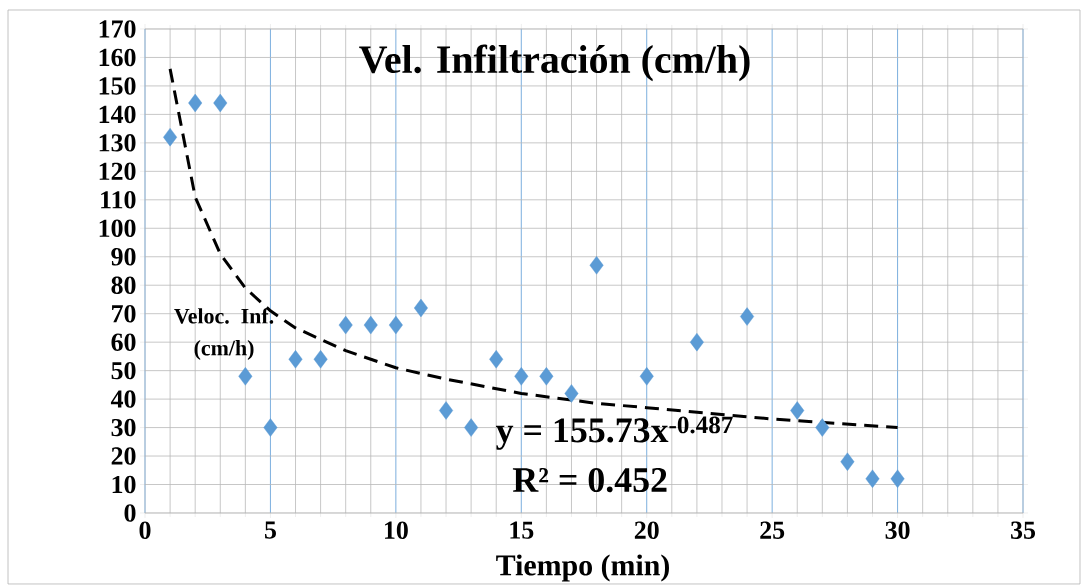 This screenshot has width=1087, height=588. Describe the element at coordinates (124, 313) in the screenshot. I see `y-tick-label: 70` at that location.